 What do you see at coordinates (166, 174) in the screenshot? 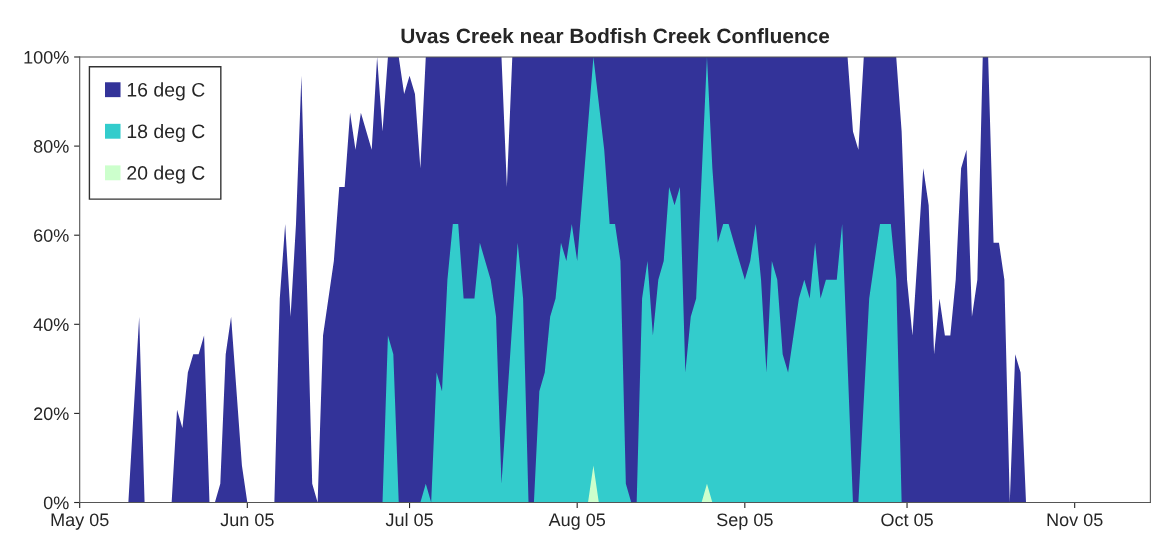
I see `legend-label: 20 deg C` at bounding box center [166, 174].